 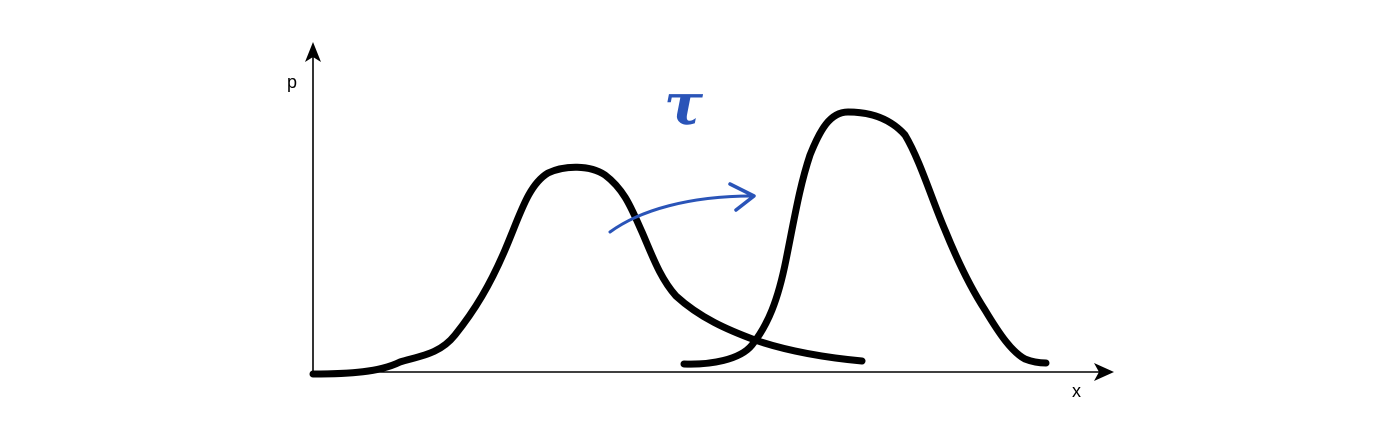 I want to click on shift-label: τ, so click(x=684, y=104).